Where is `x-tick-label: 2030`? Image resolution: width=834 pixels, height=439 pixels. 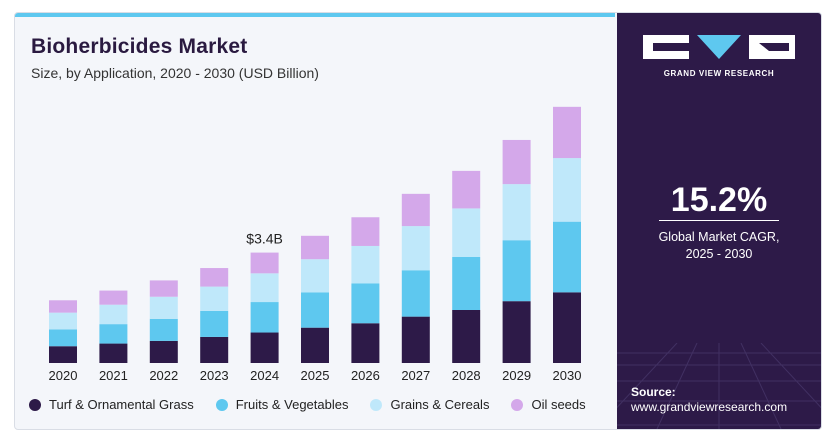 x-tick-label: 2030 is located at coordinates (567, 375).